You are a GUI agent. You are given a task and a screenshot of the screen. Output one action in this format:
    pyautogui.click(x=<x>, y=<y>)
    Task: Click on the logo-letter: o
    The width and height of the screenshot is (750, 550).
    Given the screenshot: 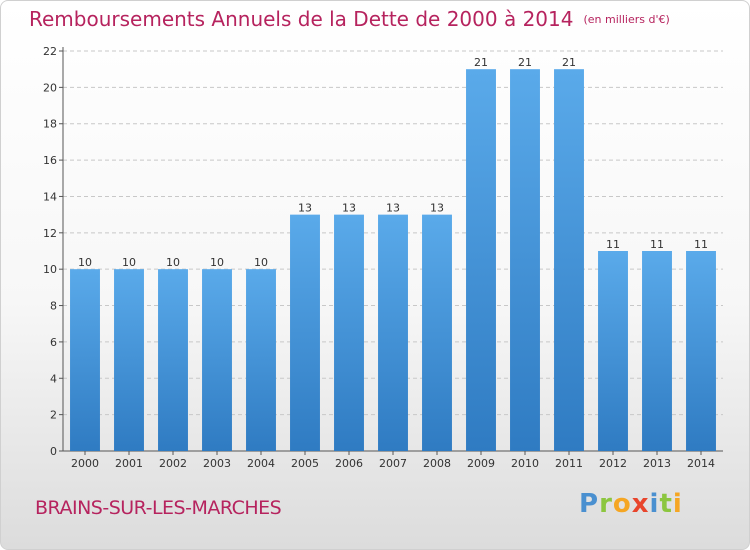 What is the action you would take?
    pyautogui.click(x=622, y=504)
    